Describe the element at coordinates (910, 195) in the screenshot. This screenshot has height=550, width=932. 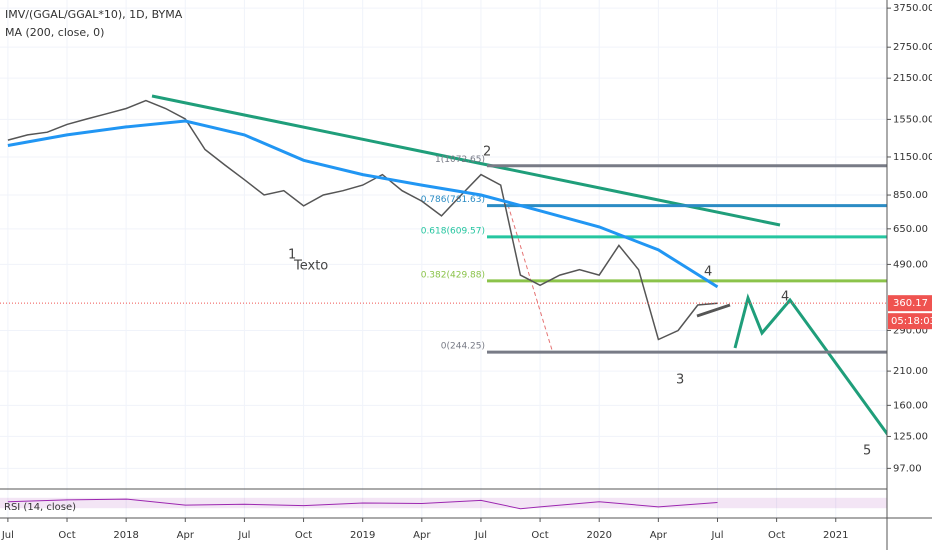
I see `y-tick-label: 850.00` at that location.